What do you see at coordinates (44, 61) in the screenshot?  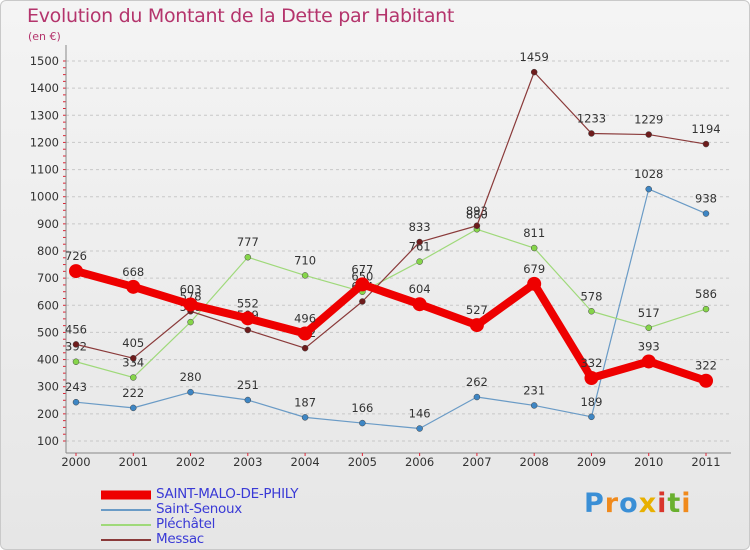 I see `y-tick-label: 1500` at bounding box center [44, 61].